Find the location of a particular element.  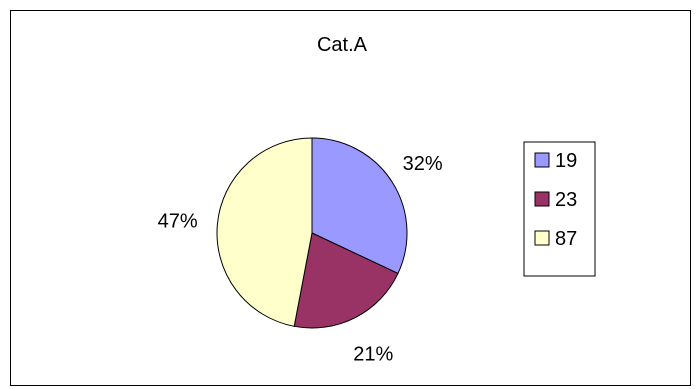

legend-label-87: 87 is located at coordinates (566, 239).